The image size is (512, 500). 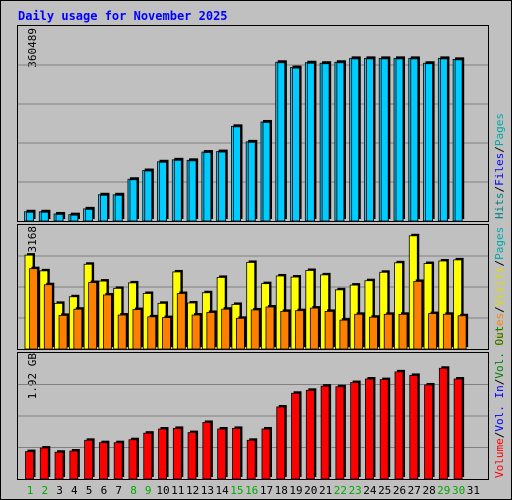 I want to click on legend-hits-files: Hits/Files/Pages, so click(x=499, y=166).